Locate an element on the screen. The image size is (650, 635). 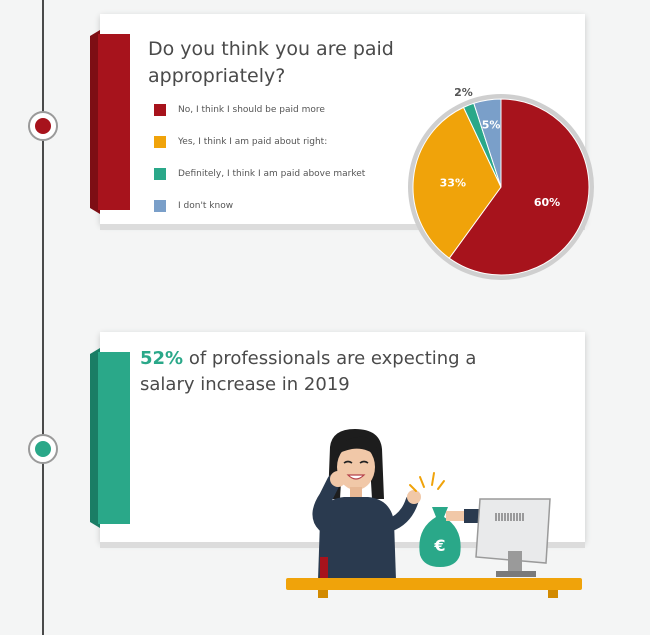
timeline-node-teal is located at coordinates (43, 449).